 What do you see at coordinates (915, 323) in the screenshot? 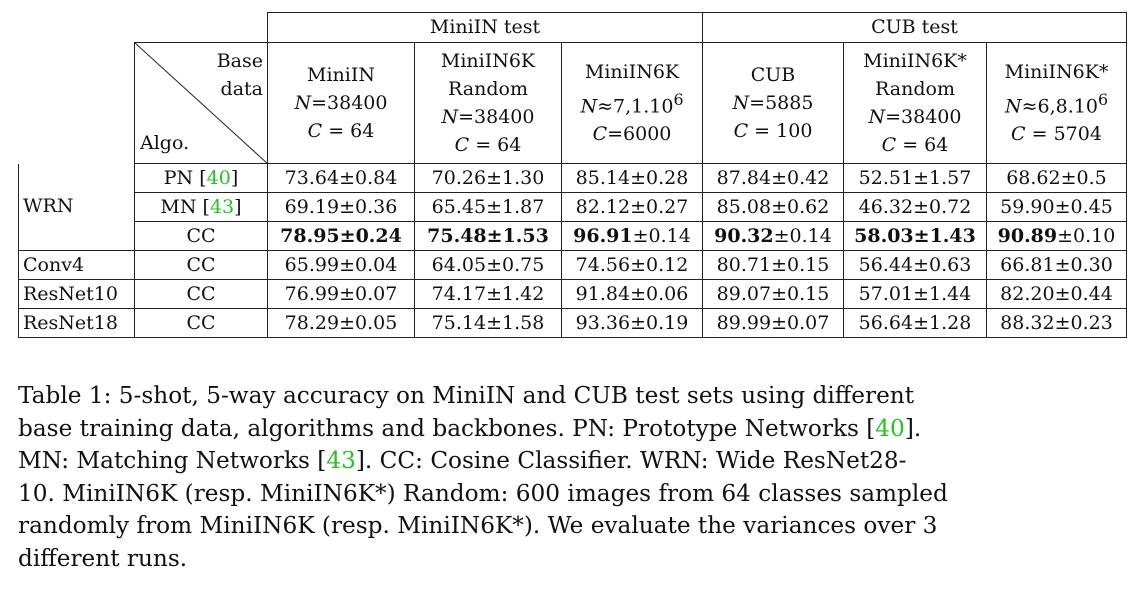
I see `table-cell: 56.64±1.28` at bounding box center [915, 323].